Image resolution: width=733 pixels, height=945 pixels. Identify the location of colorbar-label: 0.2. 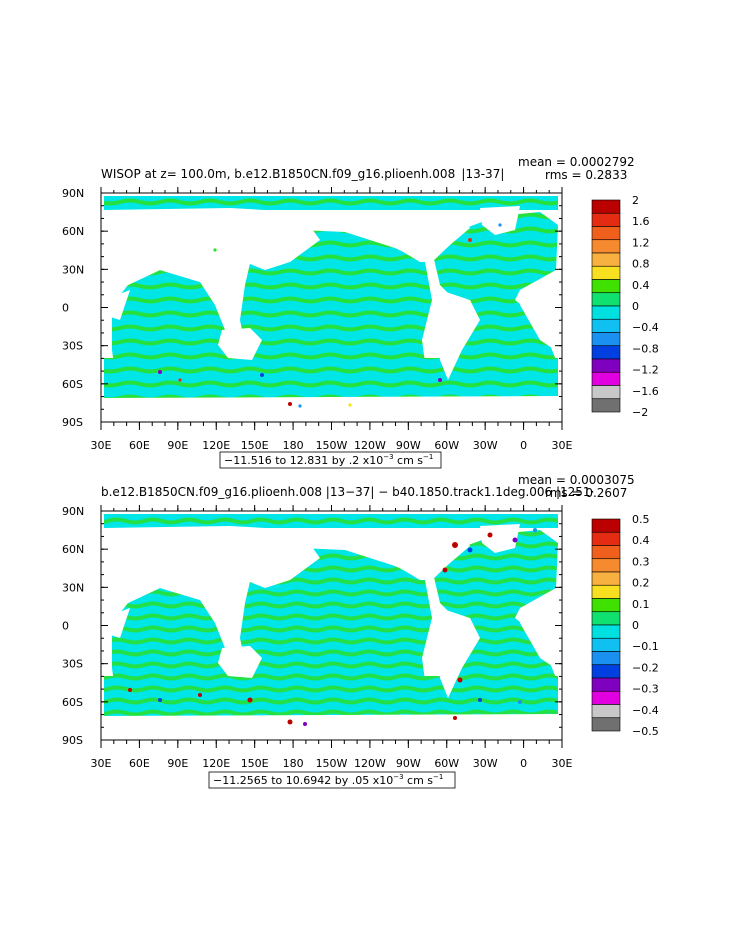
(641, 583).